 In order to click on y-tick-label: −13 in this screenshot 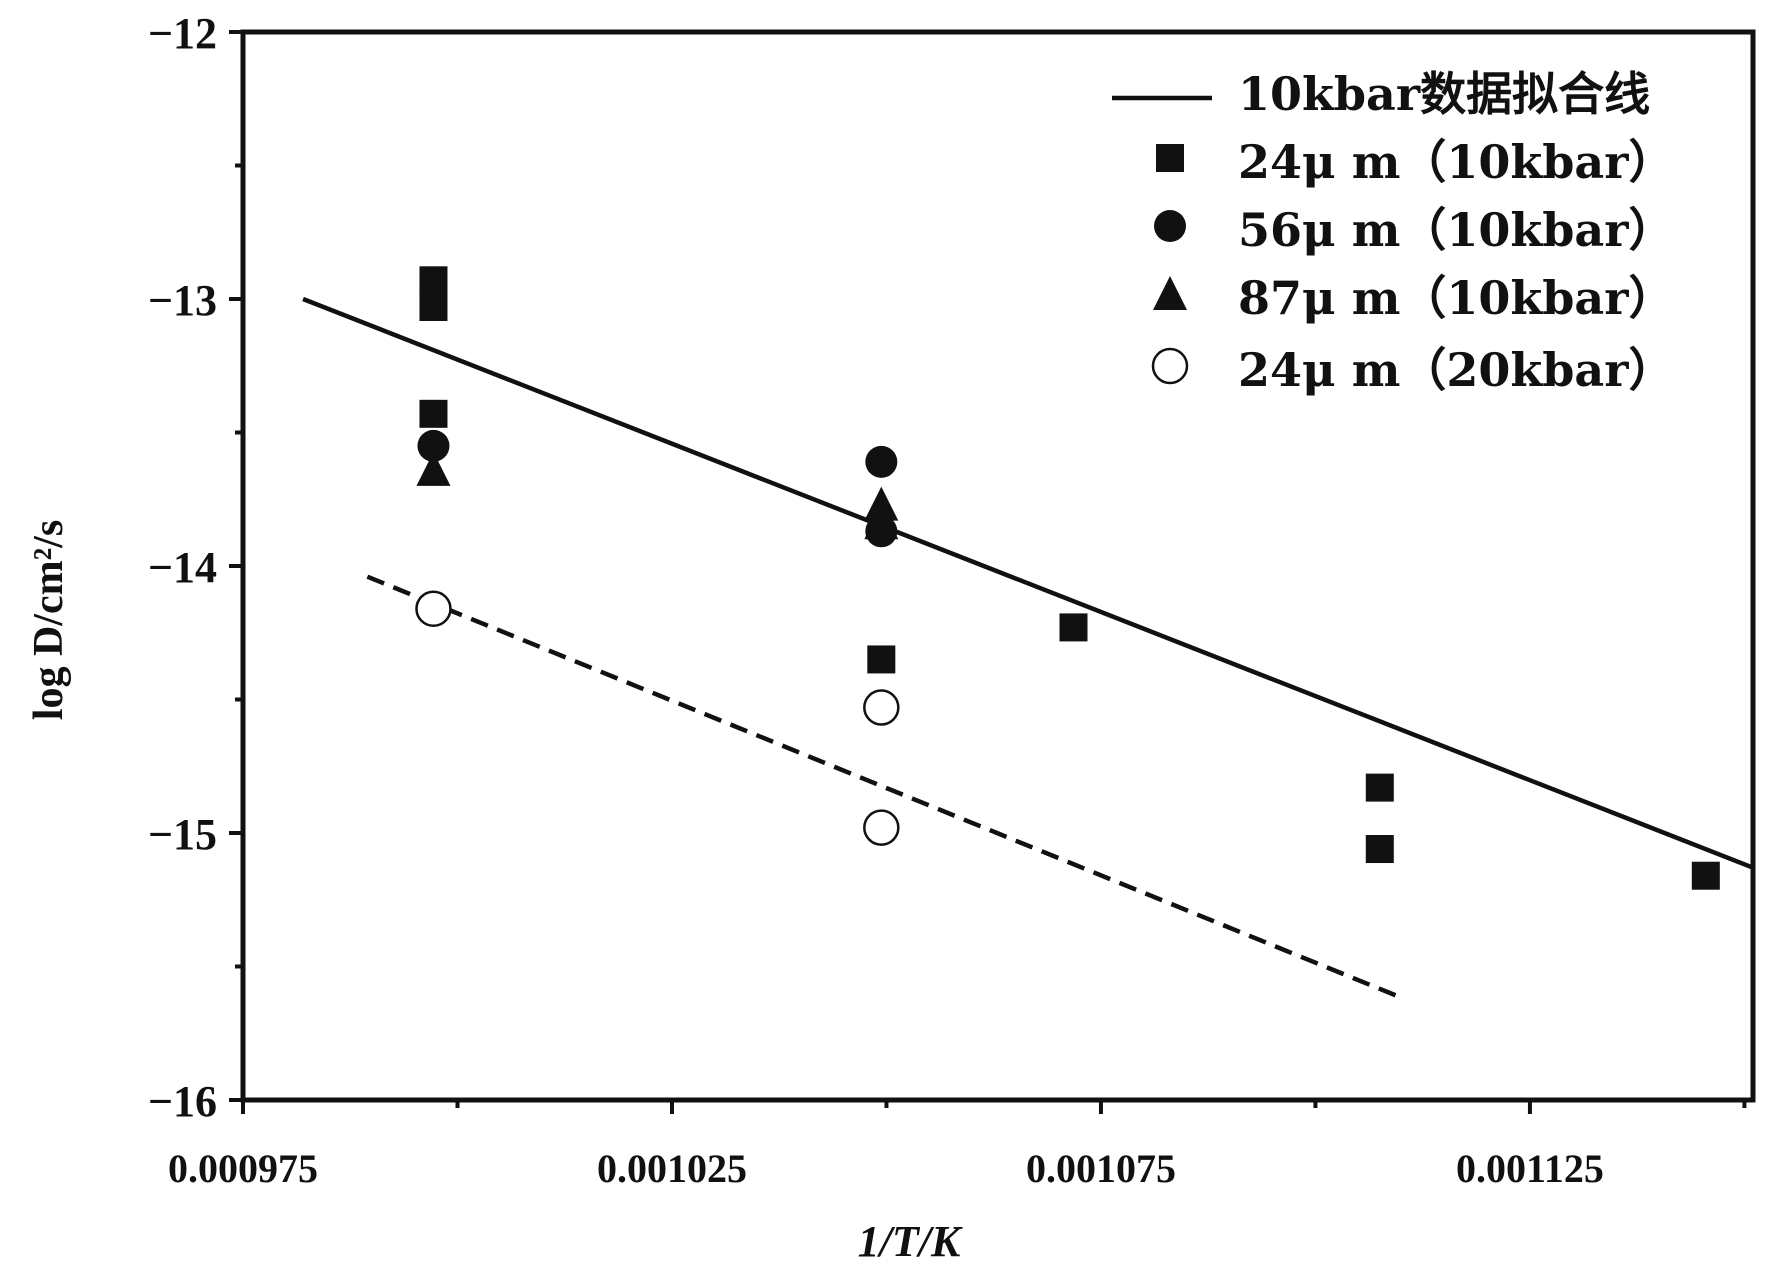, I will do `click(182, 300)`.